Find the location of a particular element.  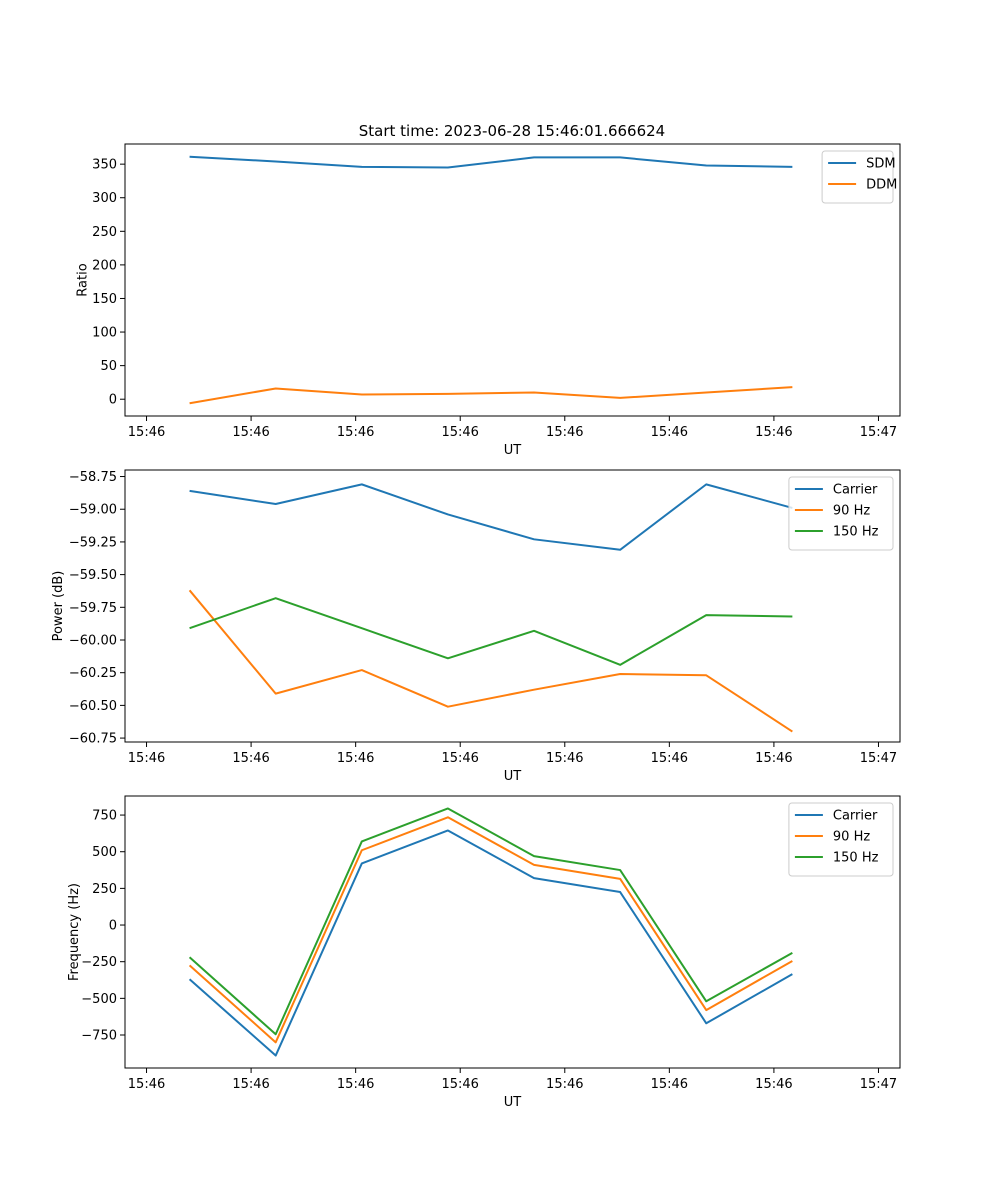

legend: SDM DDM is located at coordinates (859, 177).